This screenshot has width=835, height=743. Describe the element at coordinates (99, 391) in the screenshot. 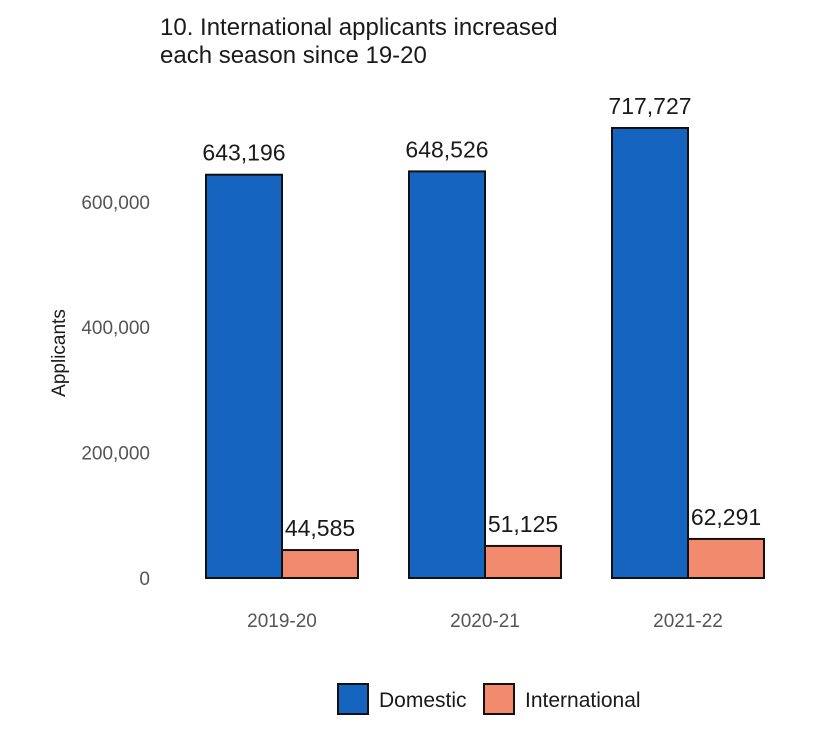

I see `y-axis: 0 200,000 400,000 600,000 Applicants` at that location.